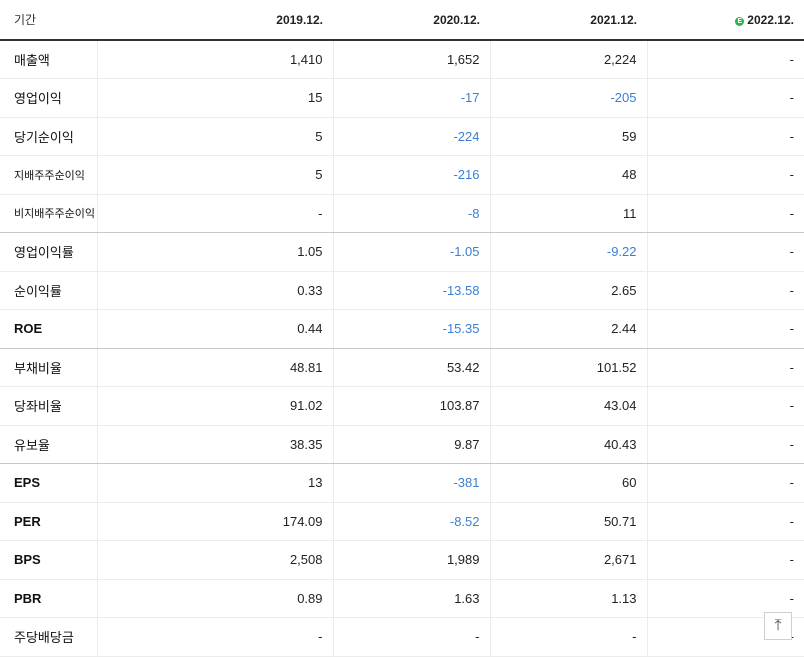 The height and width of the screenshot is (657, 804). What do you see at coordinates (411, 252) in the screenshot?
I see `table-cell: -1.05` at bounding box center [411, 252].